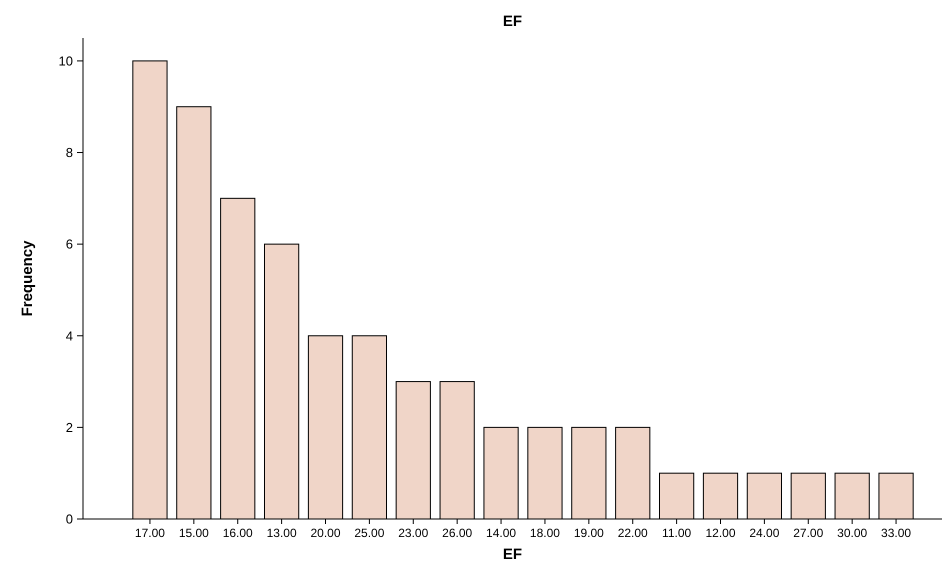 The height and width of the screenshot is (574, 945). What do you see at coordinates (150, 533) in the screenshot?
I see `x-tick-label: 17.00` at bounding box center [150, 533].